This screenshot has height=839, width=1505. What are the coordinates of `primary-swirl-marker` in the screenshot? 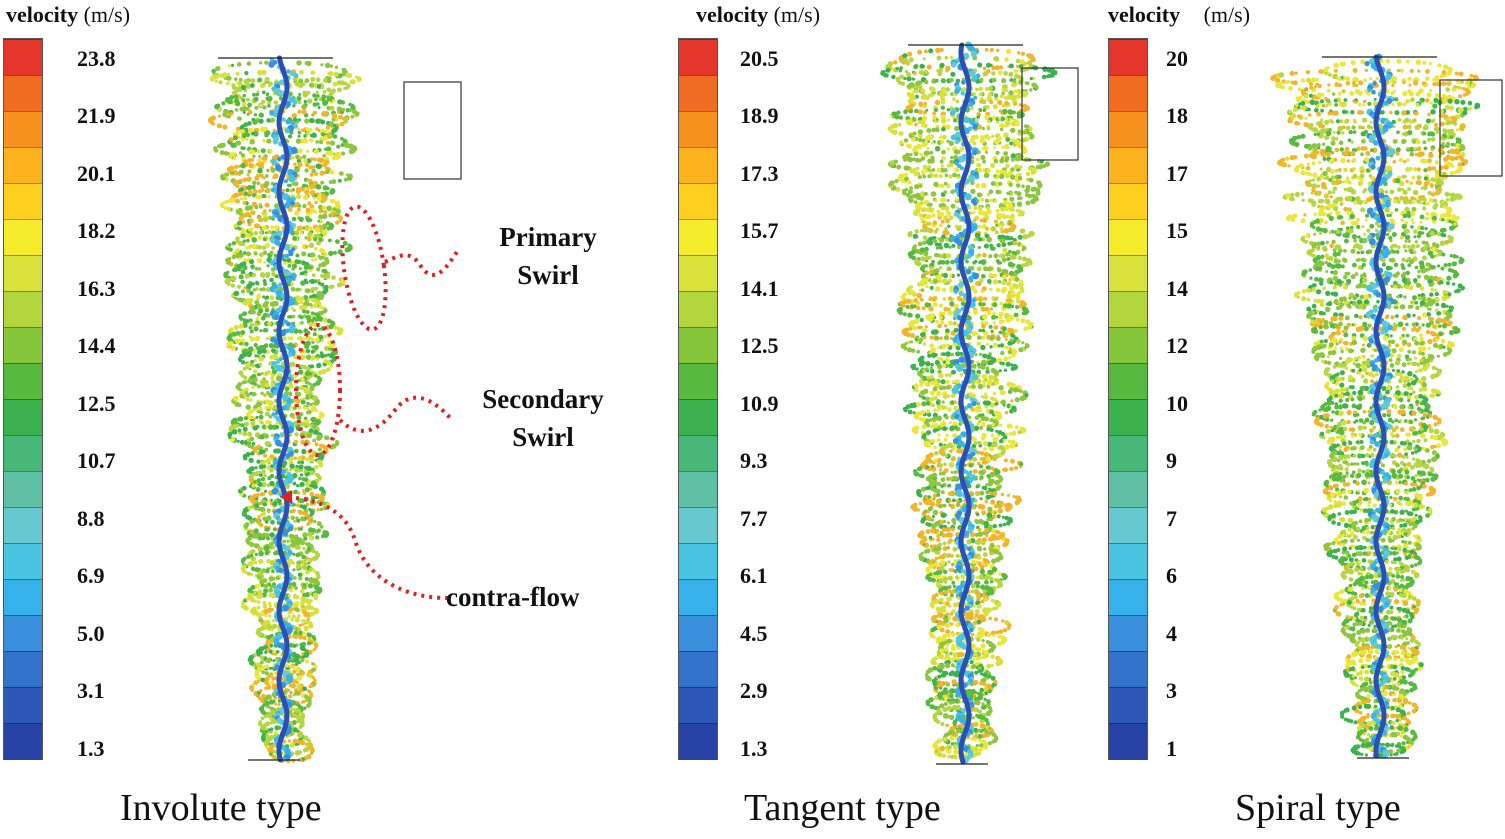 It's located at (364, 268).